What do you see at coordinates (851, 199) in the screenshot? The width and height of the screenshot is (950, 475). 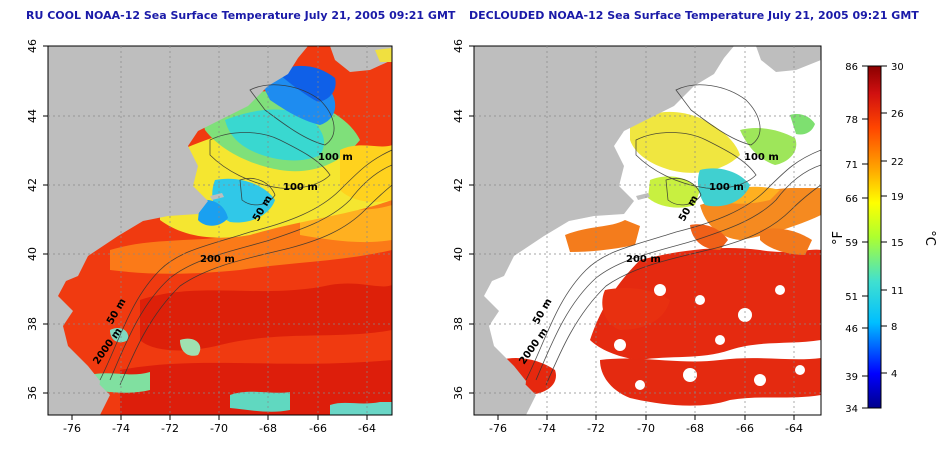 I see `f-tick: 66` at bounding box center [851, 199].